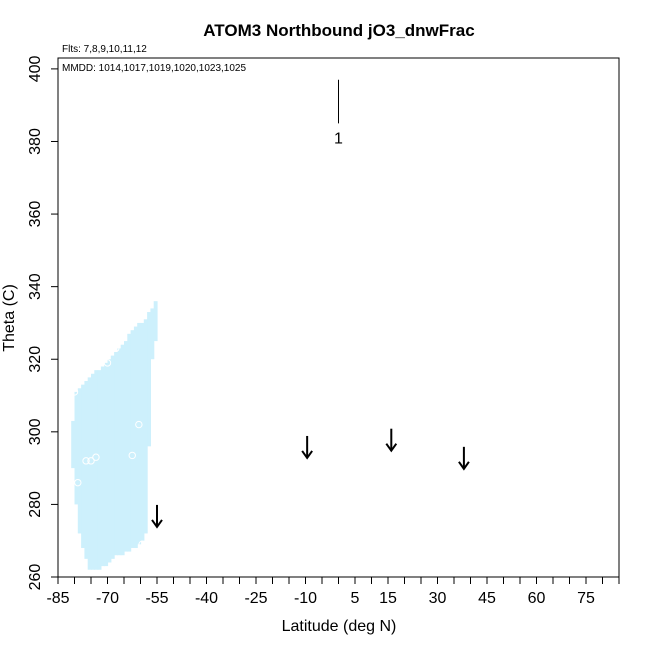  Describe the element at coordinates (104, 49) in the screenshot. I see `flights-note: Flts: 7,8,9,10,11,12` at that location.